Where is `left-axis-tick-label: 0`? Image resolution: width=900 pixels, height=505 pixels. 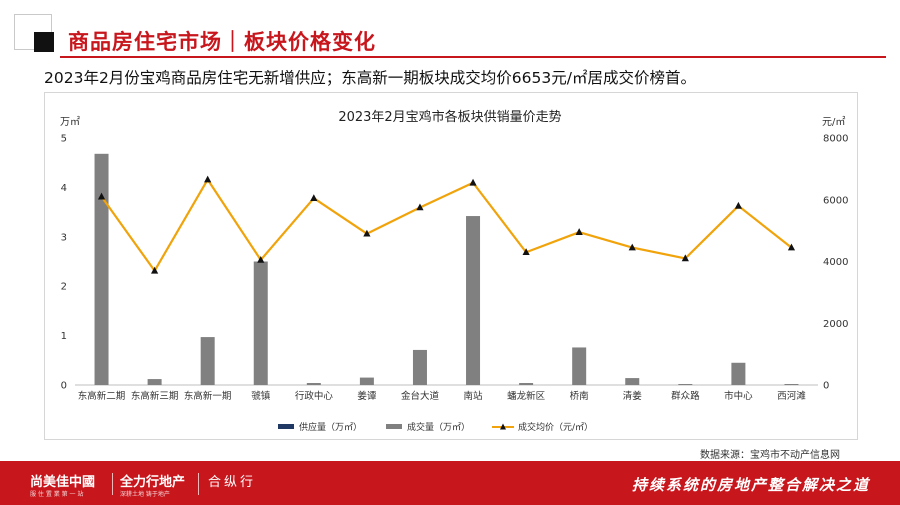
left-axis-tick-label: 0 is located at coordinates (64, 386).